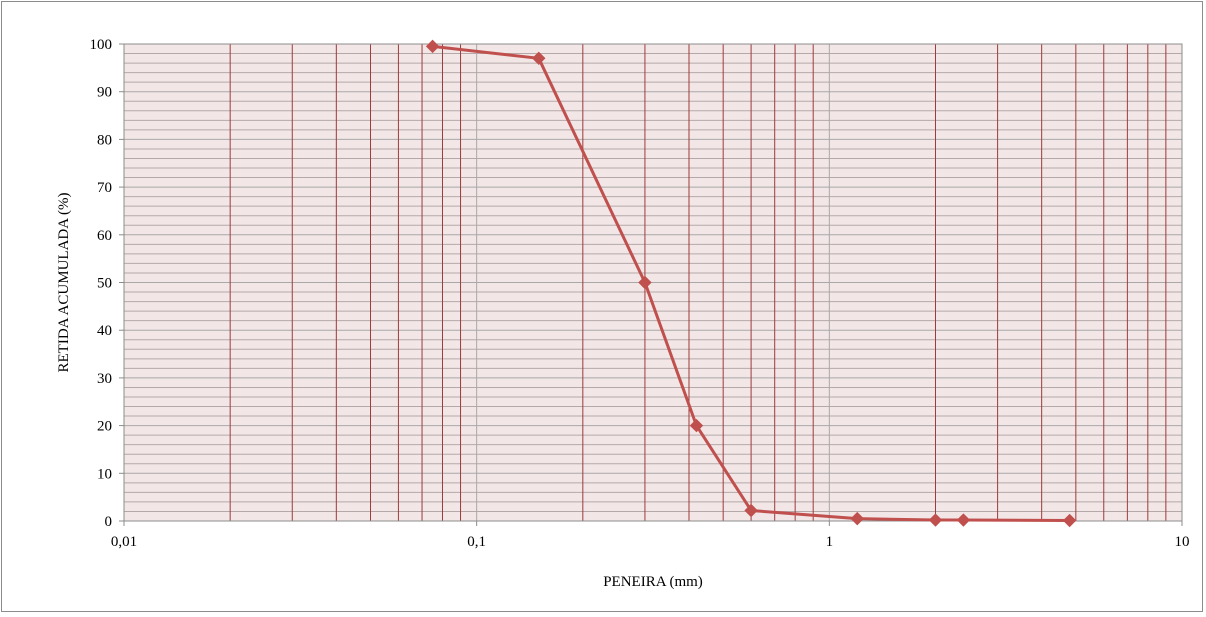 This screenshot has width=1206, height=617. I want to click on y-tick-label: 20, so click(104, 427).